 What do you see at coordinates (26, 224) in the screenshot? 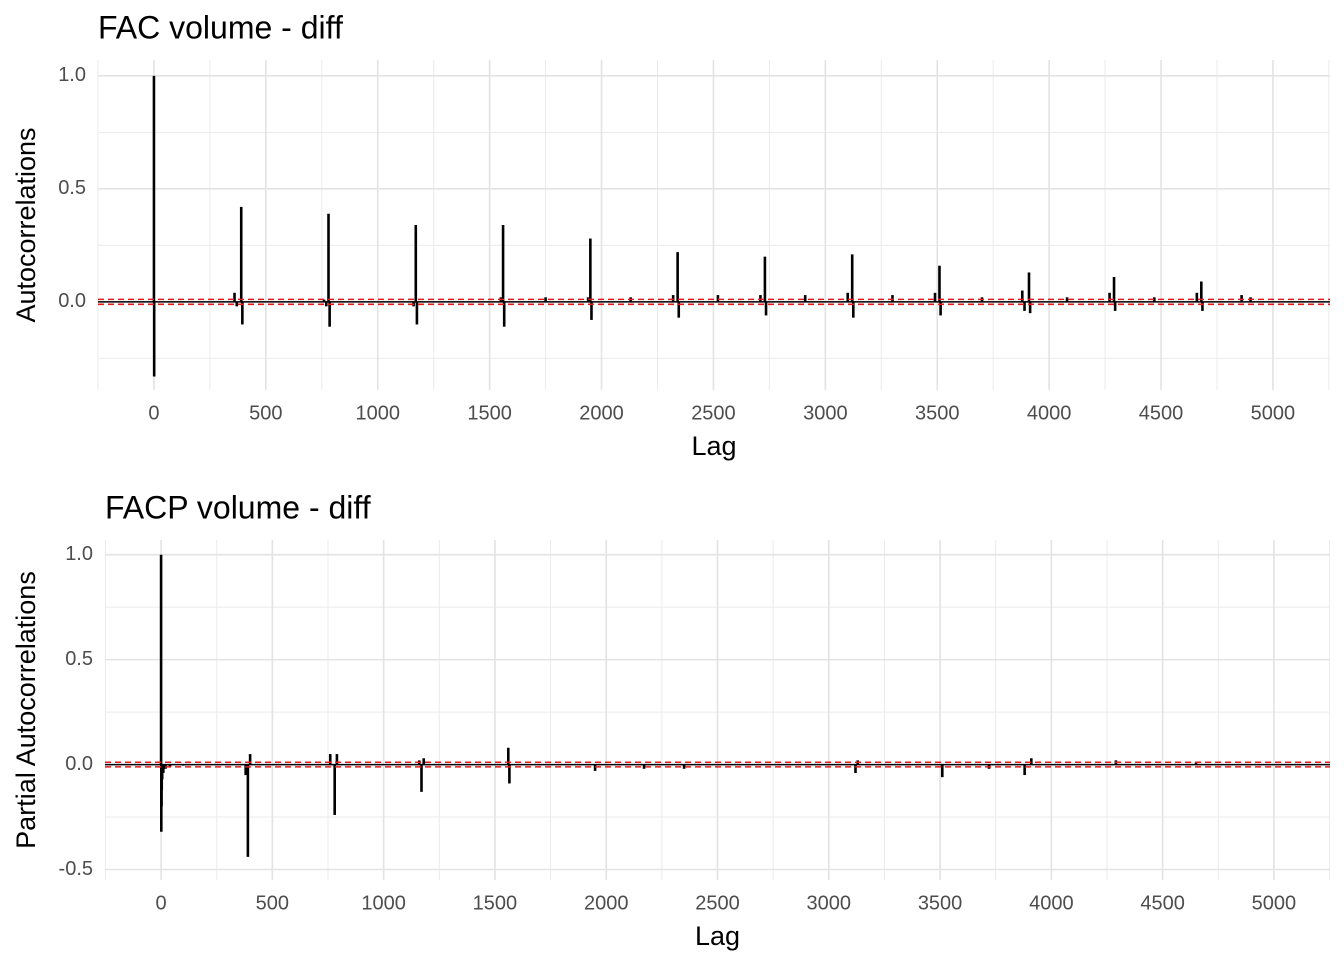
I see `y-axis-title: Autocorrelations` at bounding box center [26, 224].